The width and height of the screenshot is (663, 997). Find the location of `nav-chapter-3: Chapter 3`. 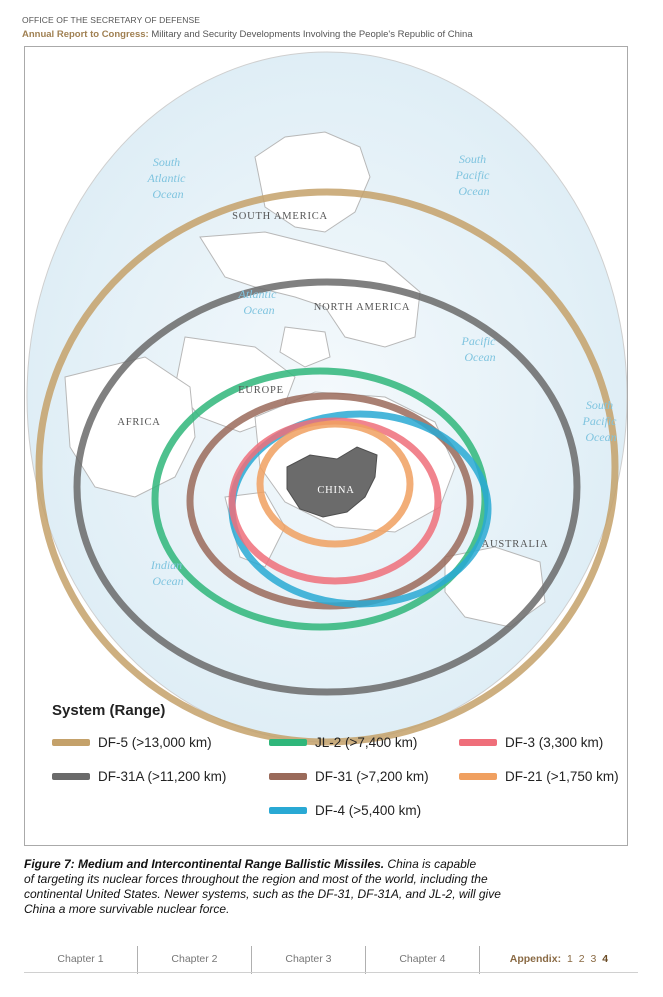

nav-chapter-3: Chapter 3 is located at coordinates (309, 960).